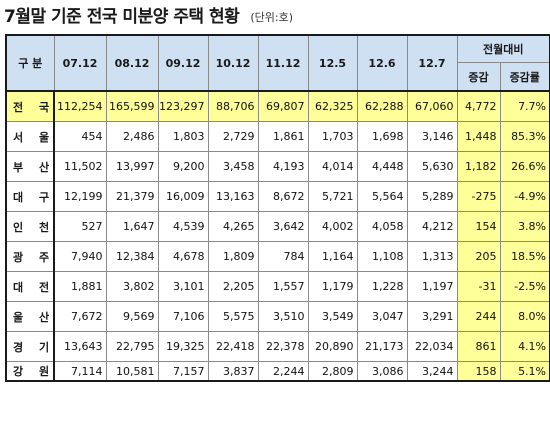  Describe the element at coordinates (432, 196) in the screenshot. I see `value-cell: 5,289` at that location.